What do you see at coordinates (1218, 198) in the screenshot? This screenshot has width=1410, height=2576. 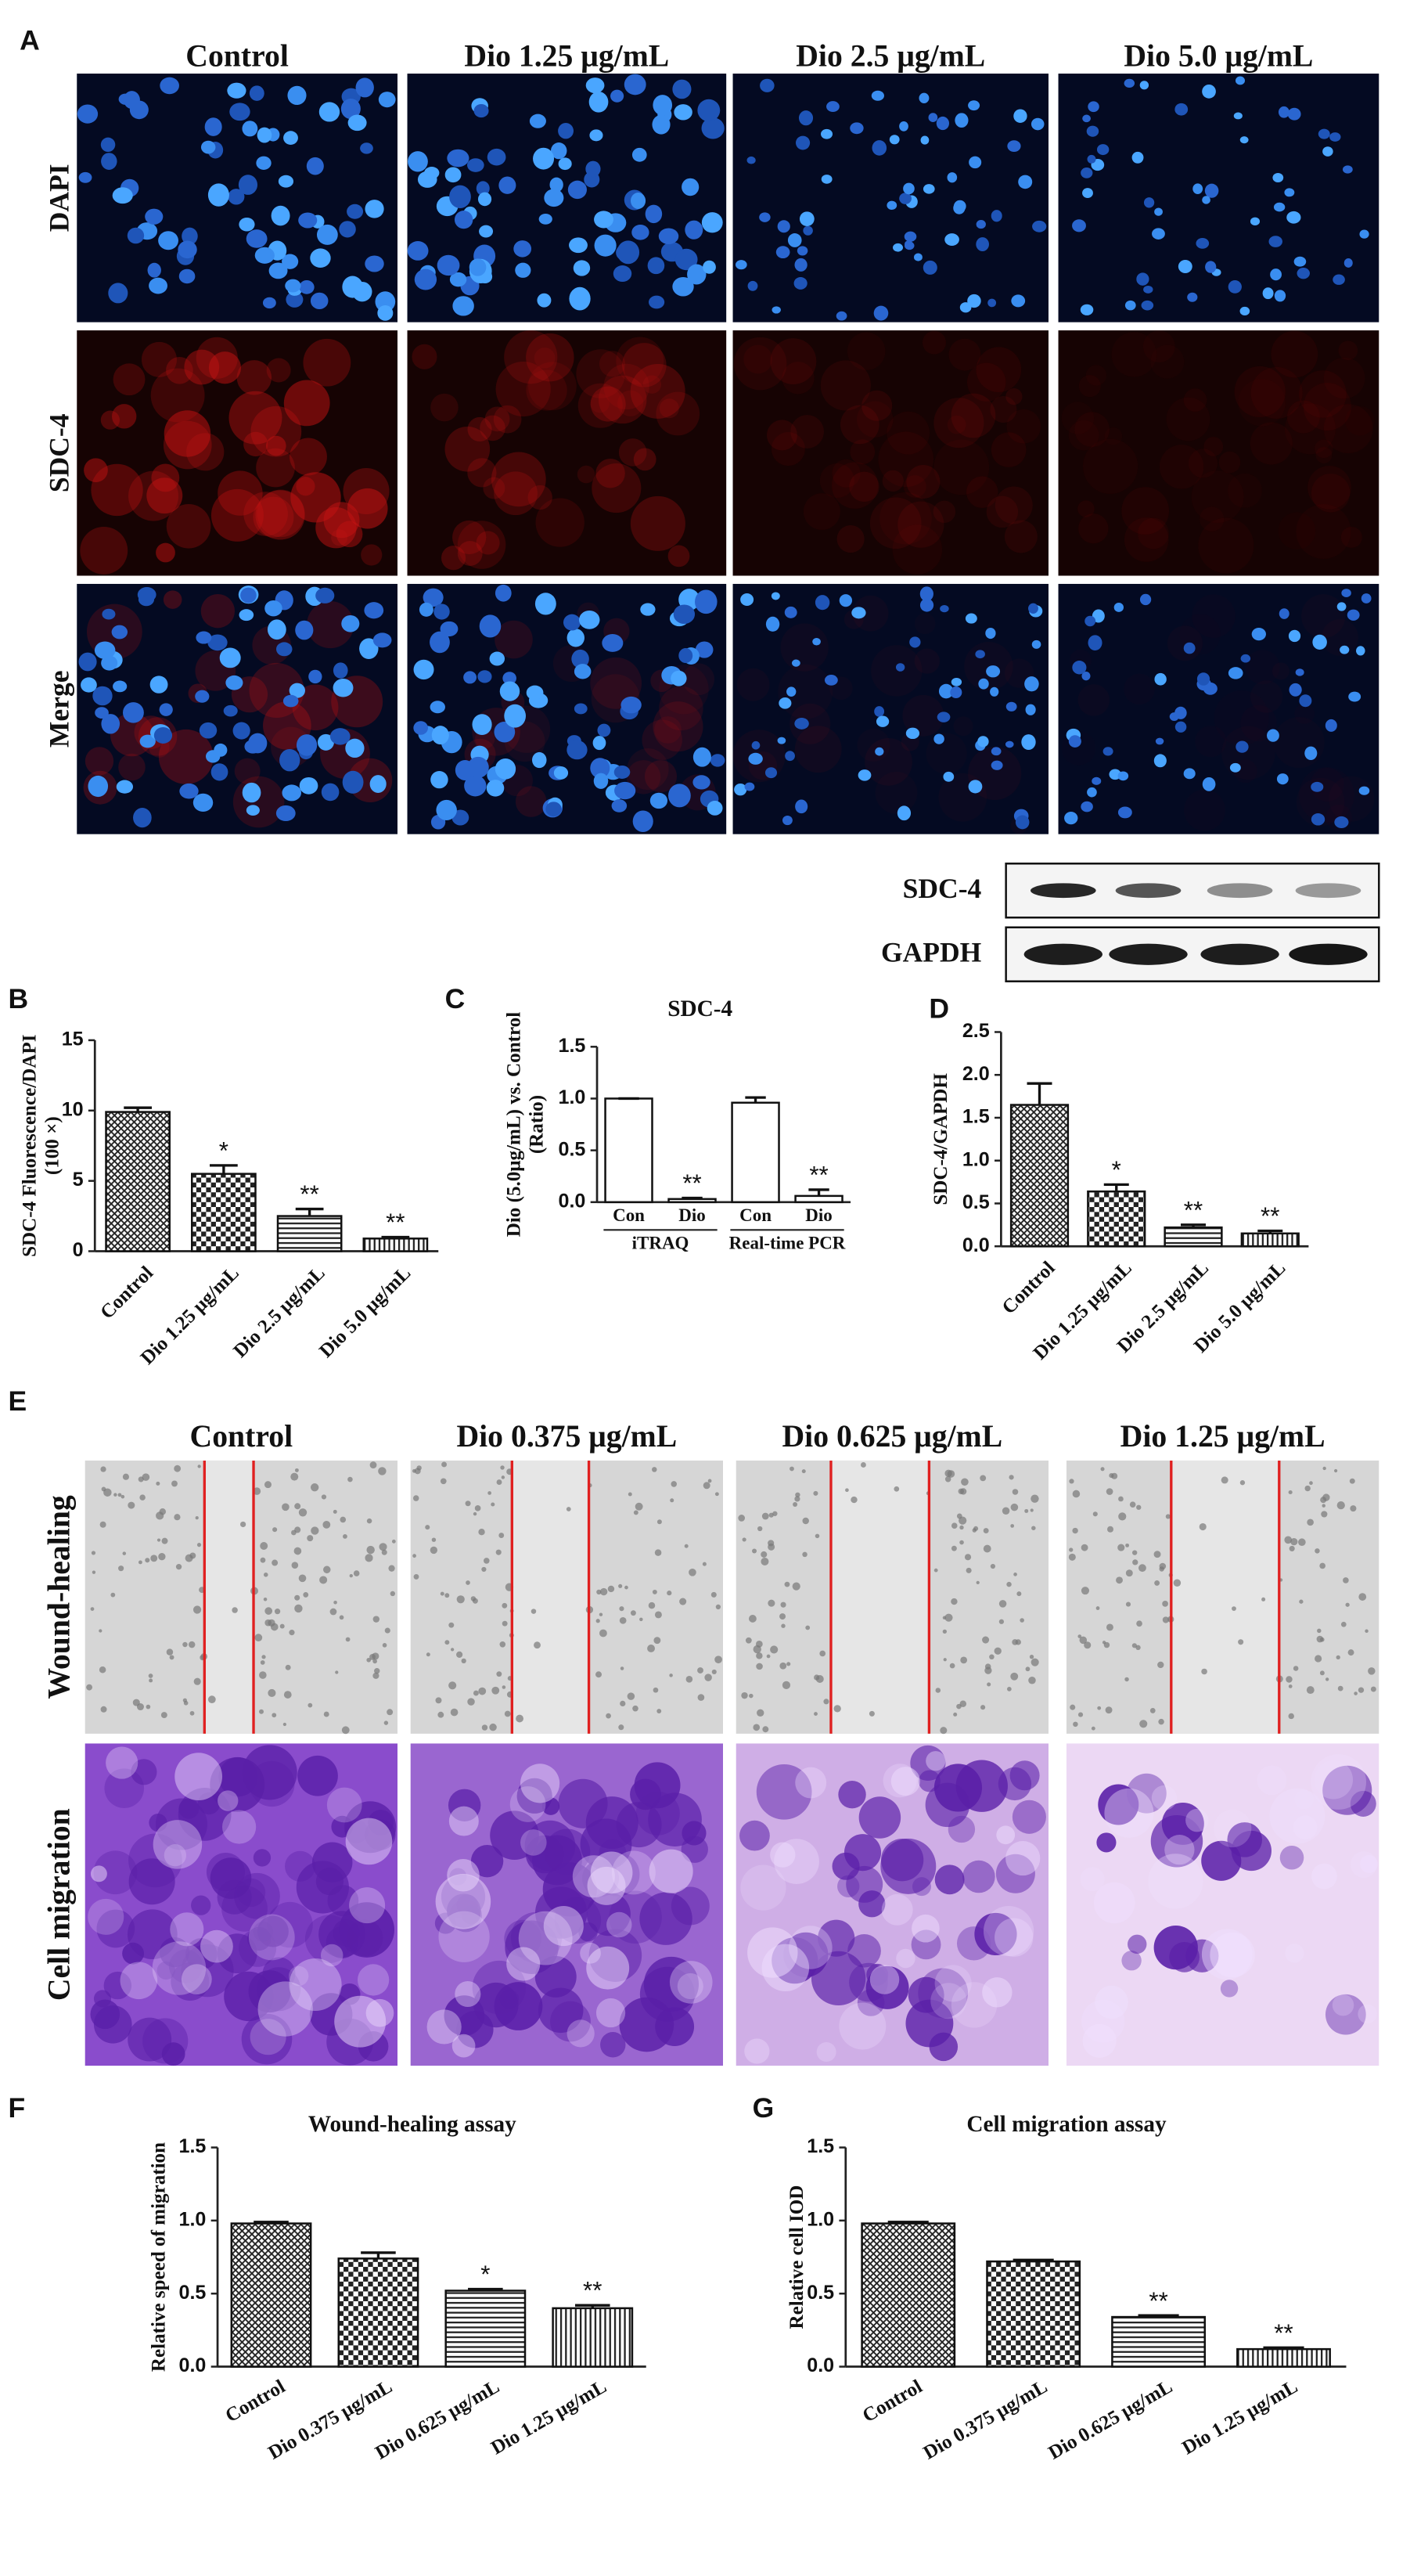 I see `micrograph` at bounding box center [1218, 198].